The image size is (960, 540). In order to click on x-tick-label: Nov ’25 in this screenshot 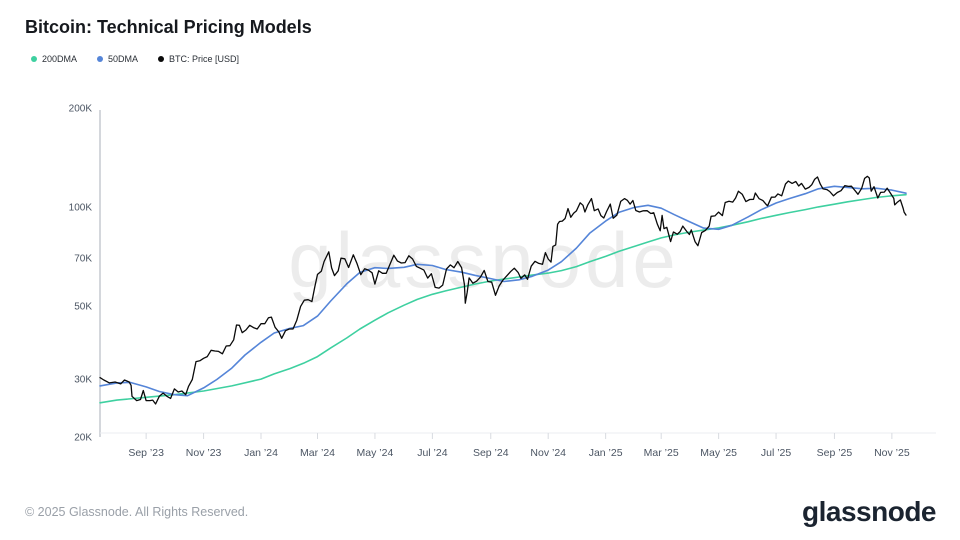, I will do `click(892, 453)`.